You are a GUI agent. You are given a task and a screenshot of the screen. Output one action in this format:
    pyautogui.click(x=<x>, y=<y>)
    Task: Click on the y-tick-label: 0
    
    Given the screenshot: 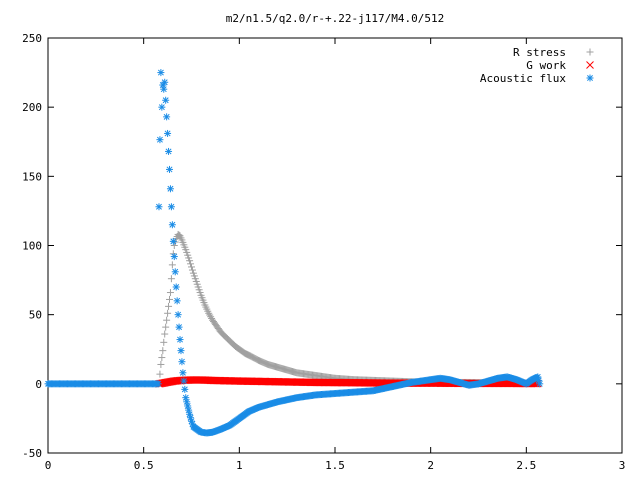 What is the action you would take?
    pyautogui.click(x=38, y=384)
    